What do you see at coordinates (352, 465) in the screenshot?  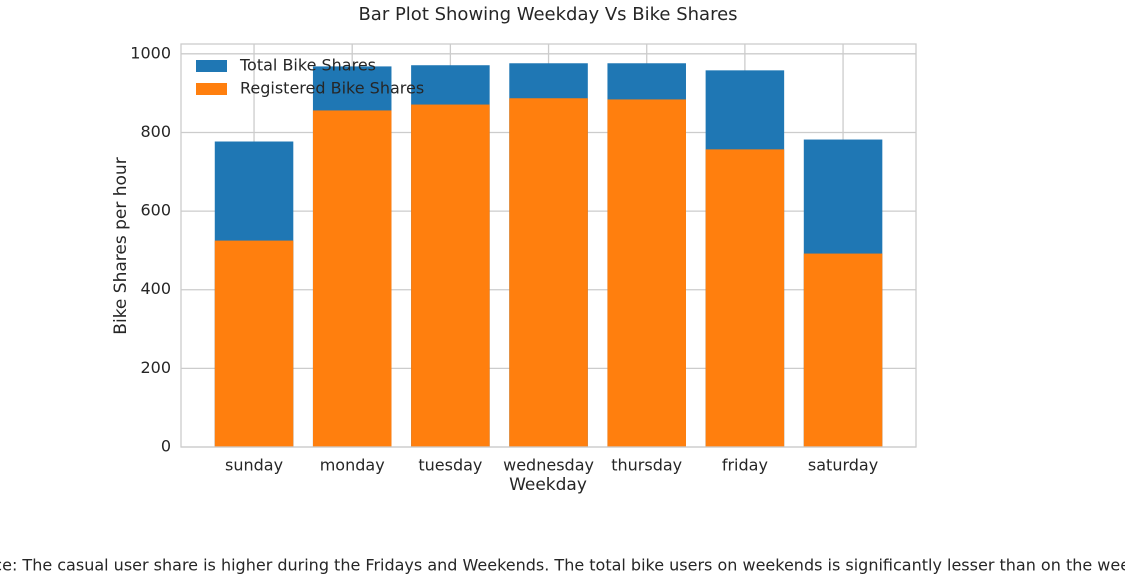 I see `x-tick-label: monday` at bounding box center [352, 465].